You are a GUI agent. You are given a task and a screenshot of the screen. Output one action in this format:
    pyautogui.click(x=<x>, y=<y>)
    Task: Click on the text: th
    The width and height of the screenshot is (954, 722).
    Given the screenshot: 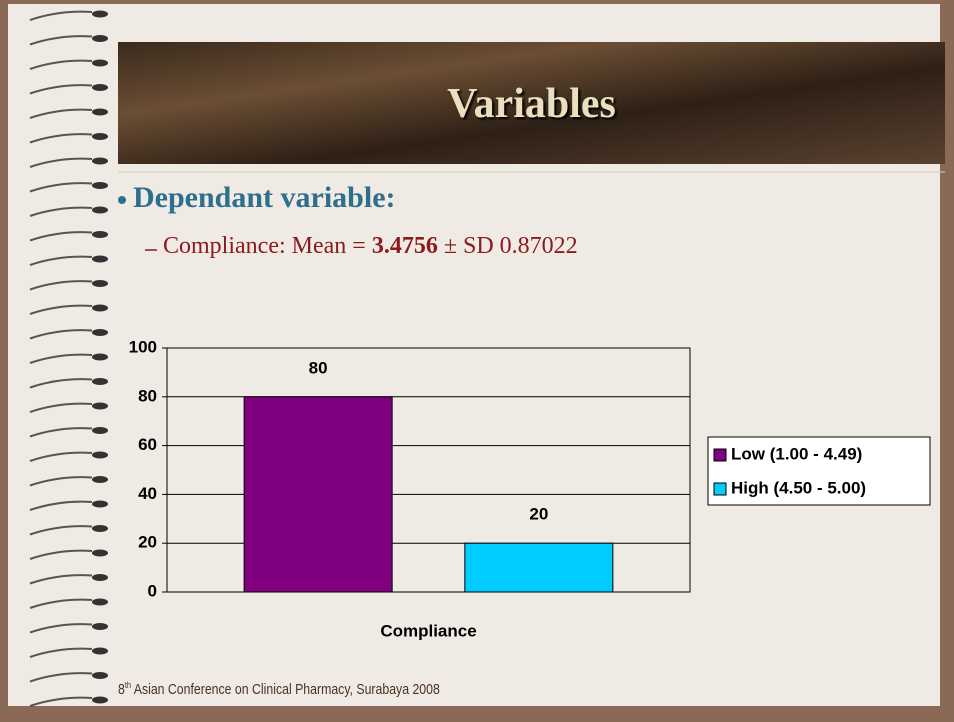 What is the action you would take?
    pyautogui.click(x=128, y=685)
    